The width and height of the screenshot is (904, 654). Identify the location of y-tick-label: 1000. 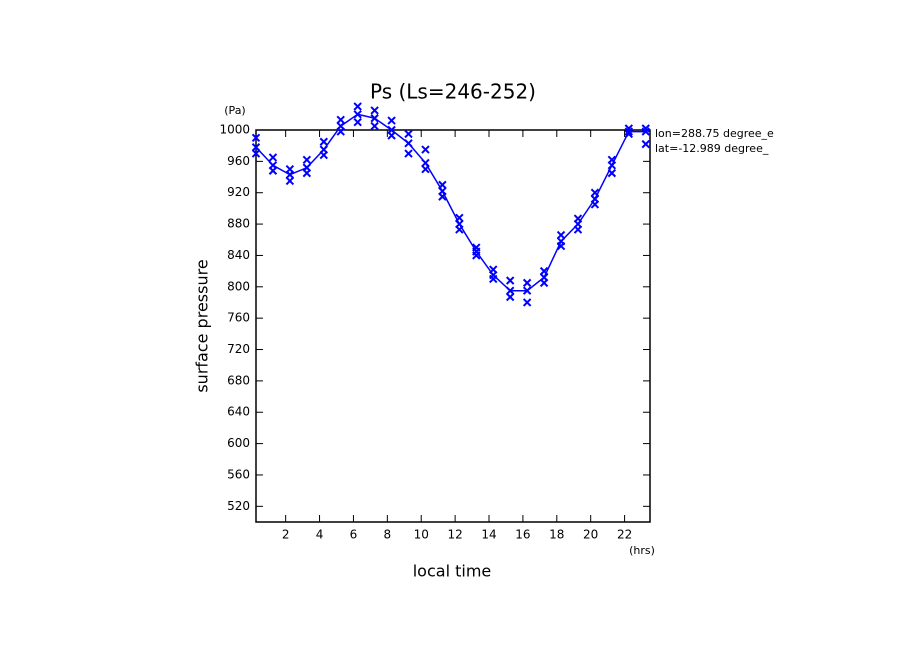
(234, 130).